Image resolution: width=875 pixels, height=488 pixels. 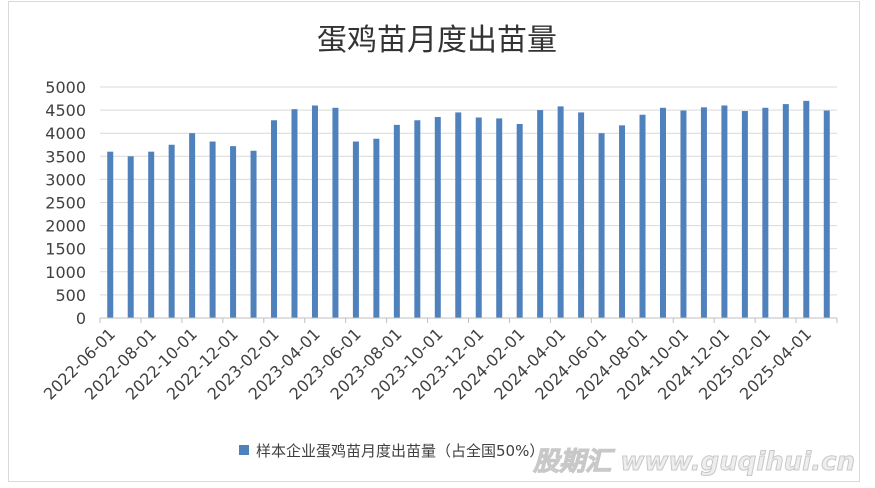 I want to click on y-tick-label: 4500, so click(x=65, y=110).